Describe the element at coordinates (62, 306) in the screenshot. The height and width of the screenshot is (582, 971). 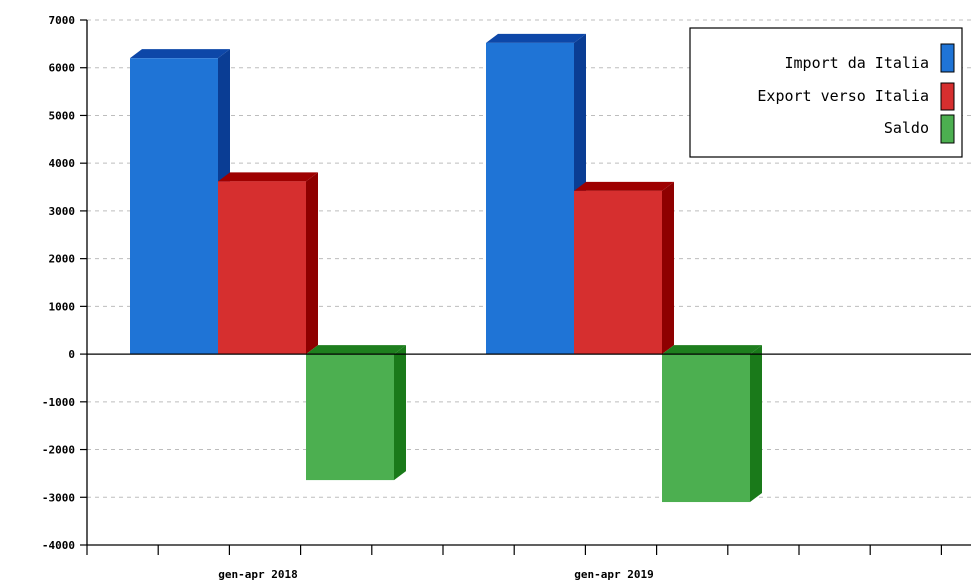
I see `y-tick-label: 1000` at that location.